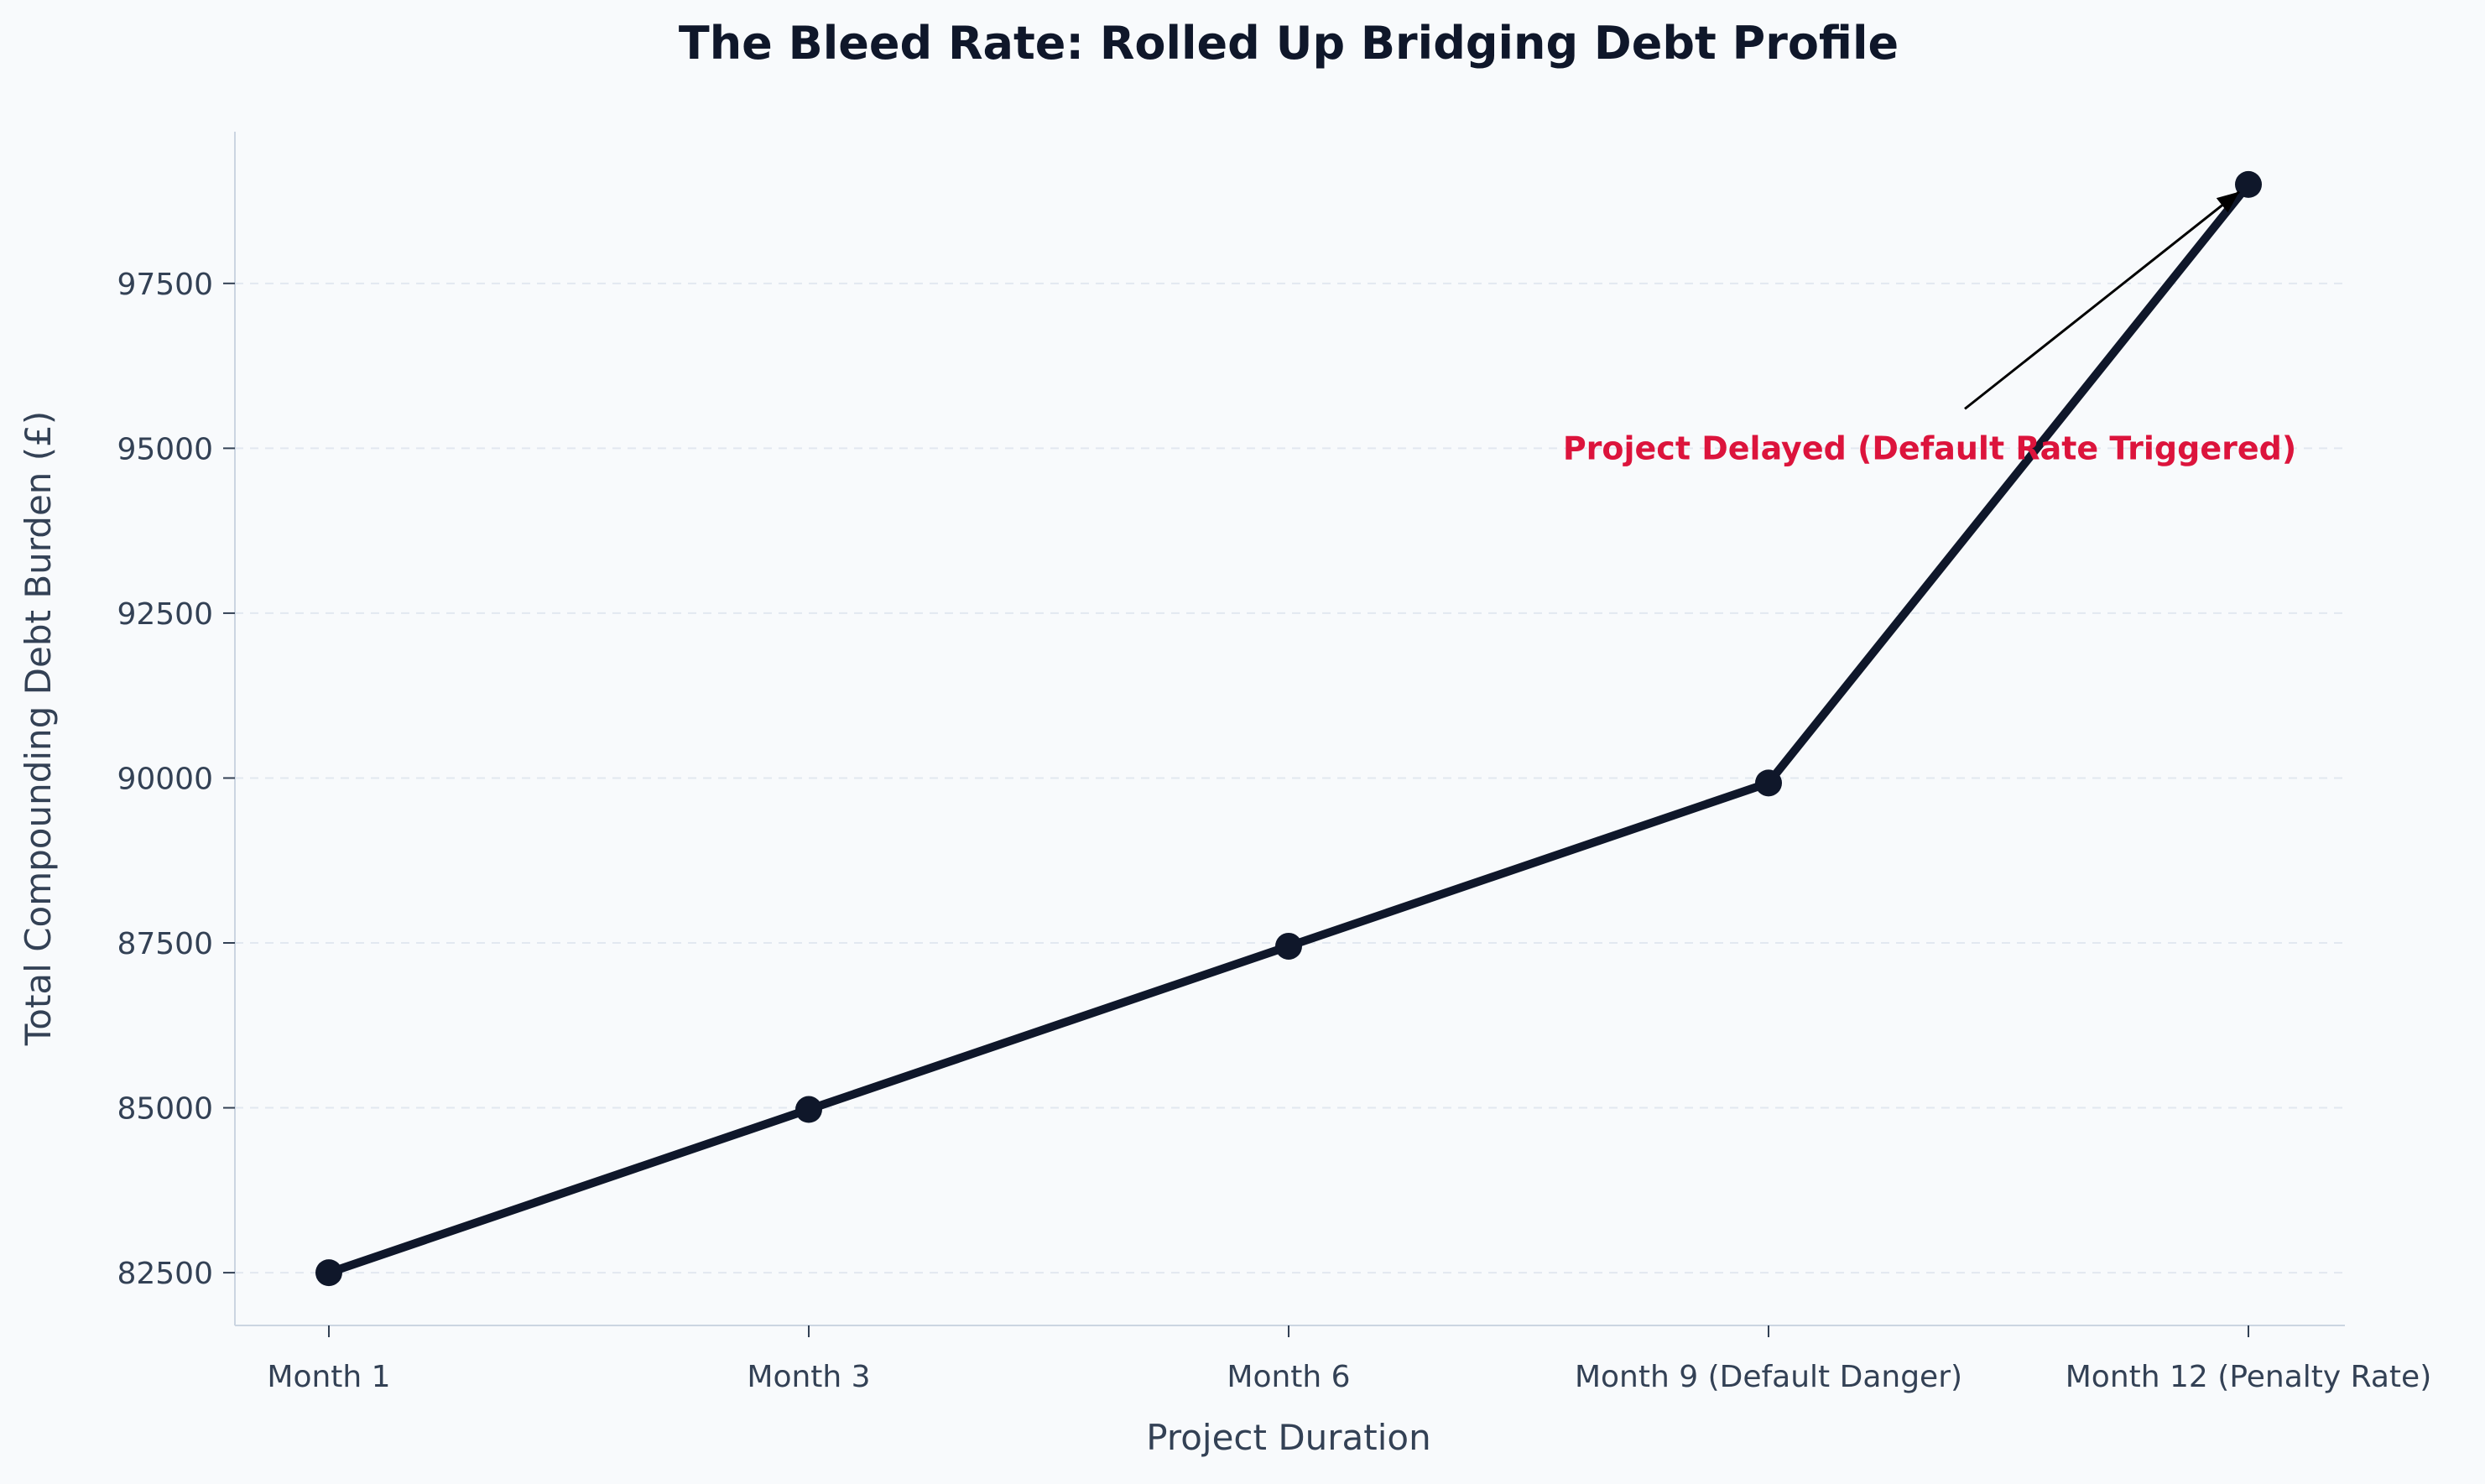 The height and width of the screenshot is (1484, 2485). I want to click on annotation-arrow, so click(2102, 300).